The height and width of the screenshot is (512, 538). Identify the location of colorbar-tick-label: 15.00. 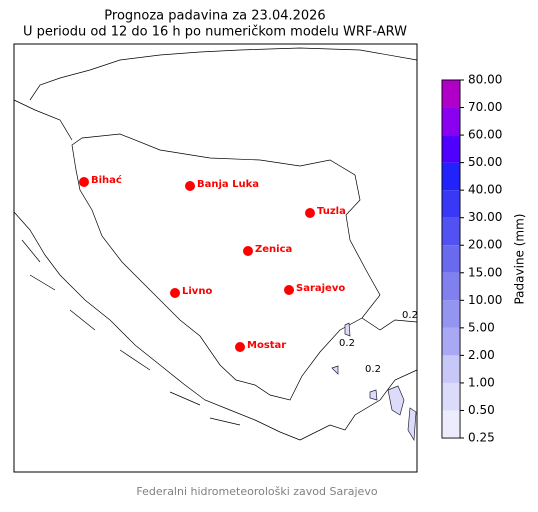
(485, 272).